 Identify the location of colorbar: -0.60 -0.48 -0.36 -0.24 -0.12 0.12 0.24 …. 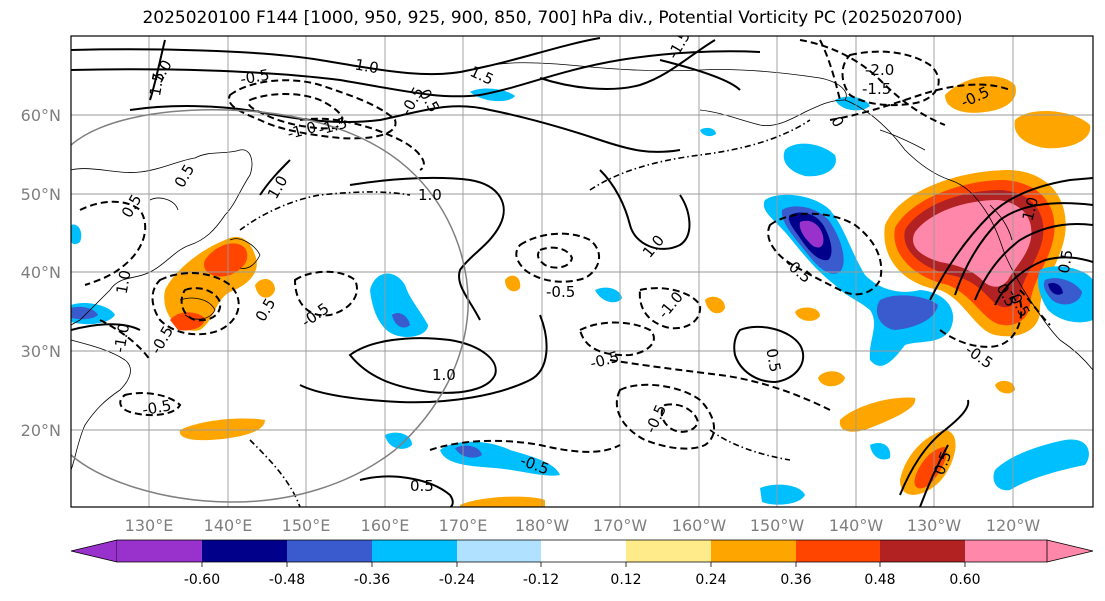
(582, 563).